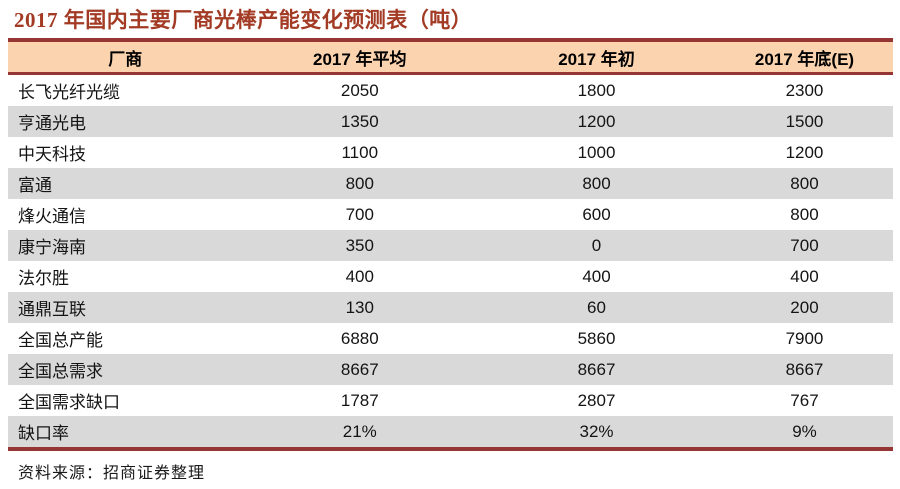  I want to click on value-cell: 350, so click(359, 245).